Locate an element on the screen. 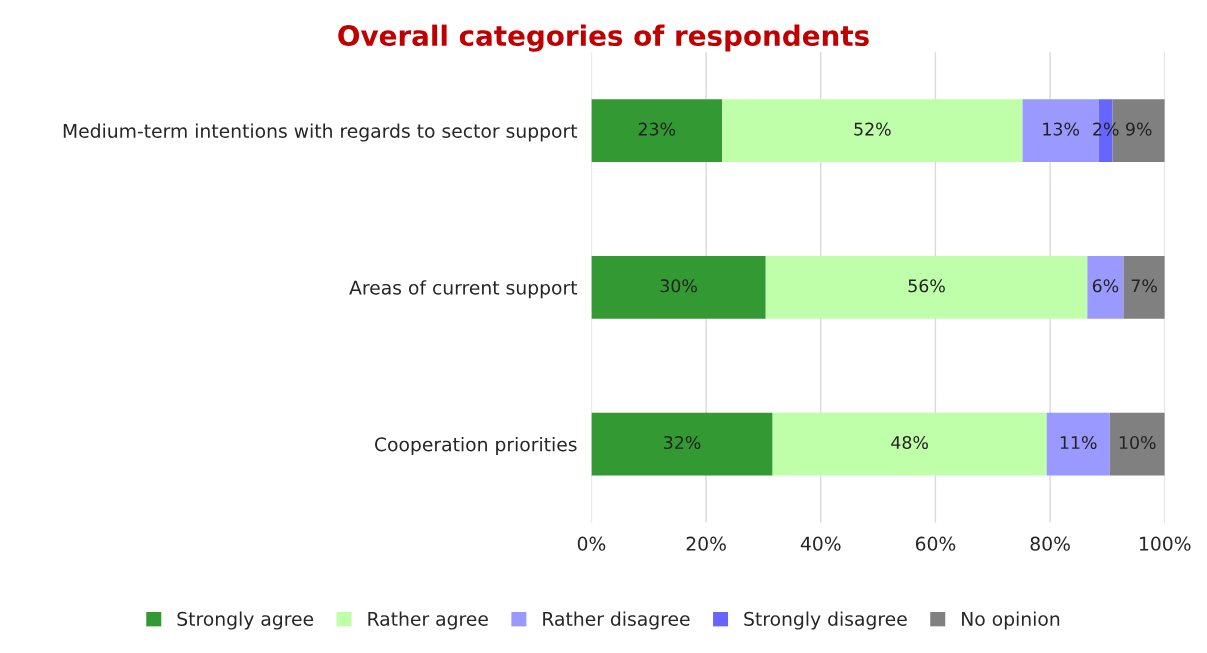  x-tick-label: 80% is located at coordinates (1050, 543).